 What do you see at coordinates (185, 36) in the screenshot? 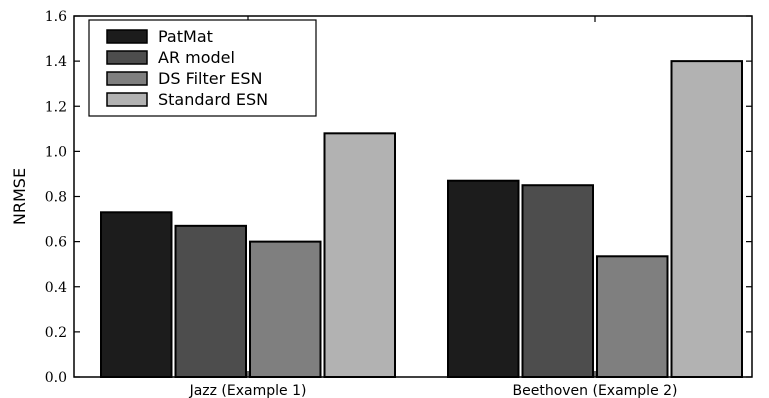
I see `legend-label: PatMat` at bounding box center [185, 36].